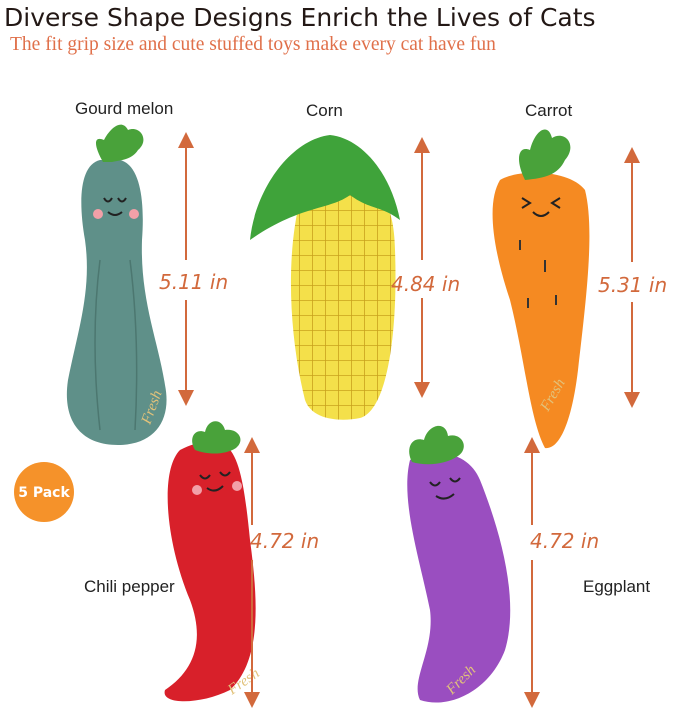 This screenshot has height=719, width=679. Describe the element at coordinates (459, 564) in the screenshot. I see `toy-eggplant: Fresh` at that location.